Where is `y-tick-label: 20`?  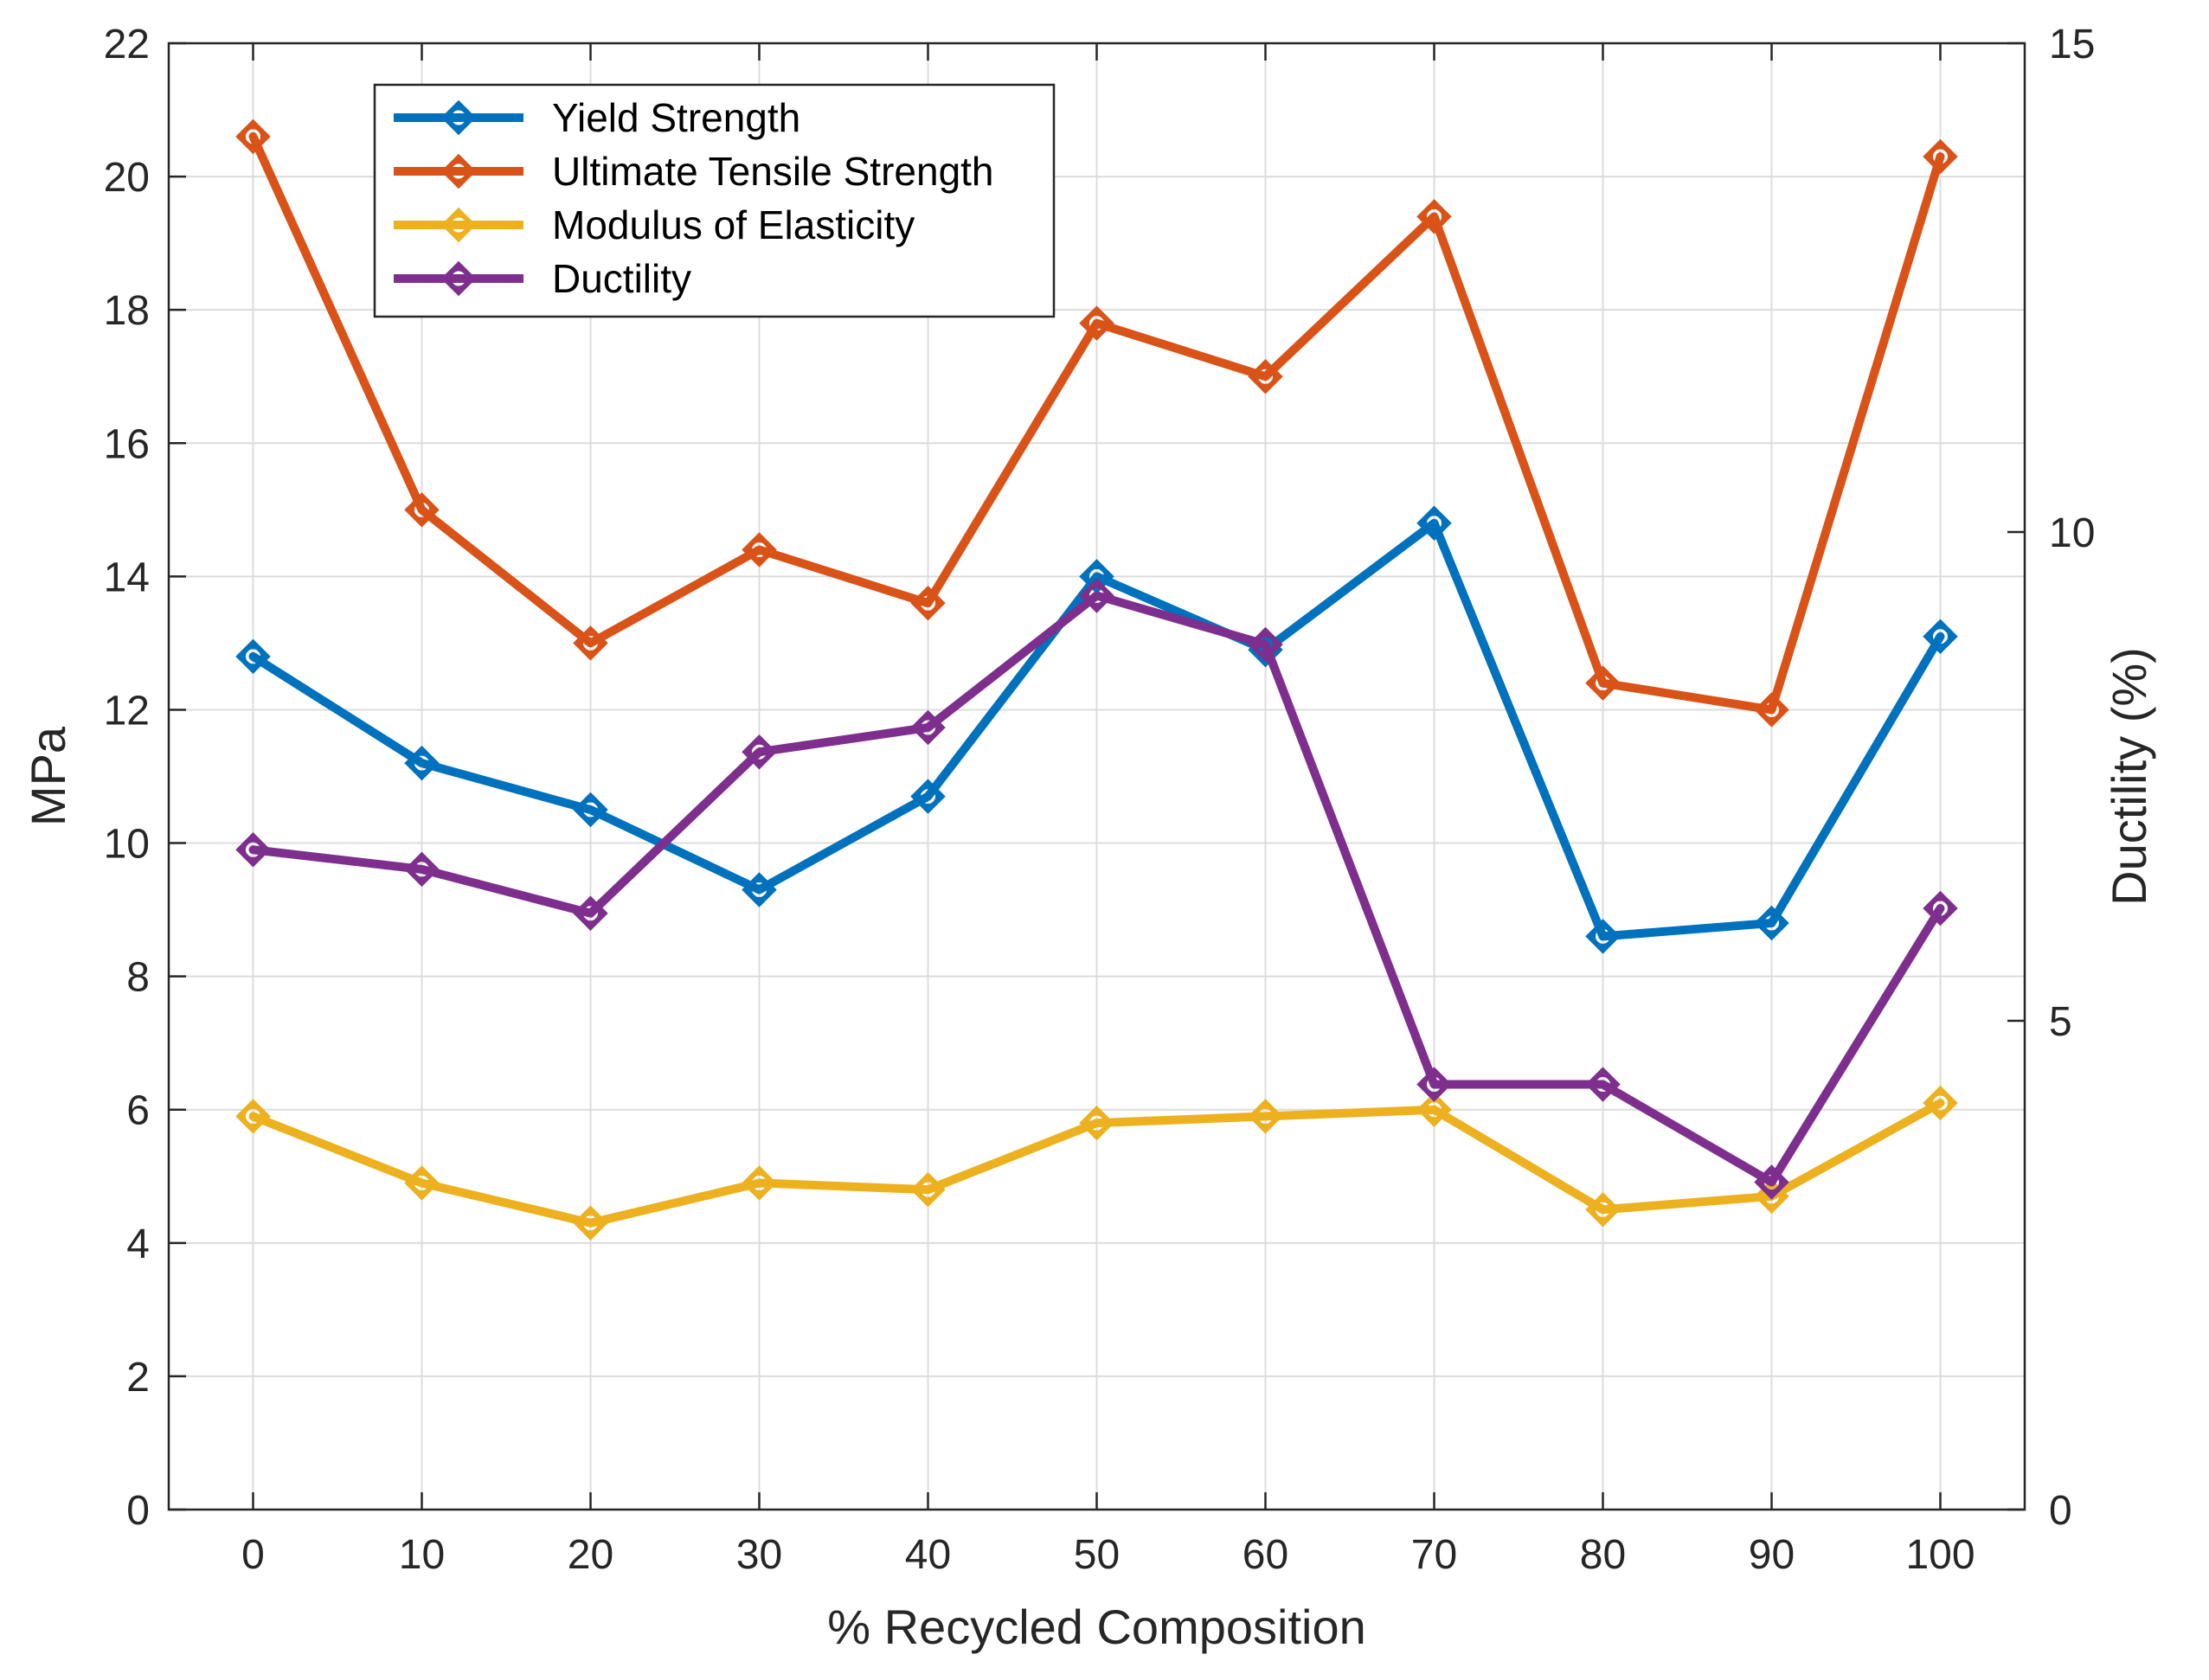 y-tick-label: 20 is located at coordinates (127, 178).